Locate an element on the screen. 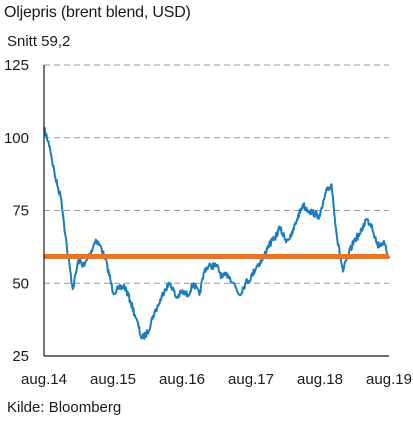 The image size is (413, 424). chart-title: Oljepris (brent blend, USD) is located at coordinates (97, 12).